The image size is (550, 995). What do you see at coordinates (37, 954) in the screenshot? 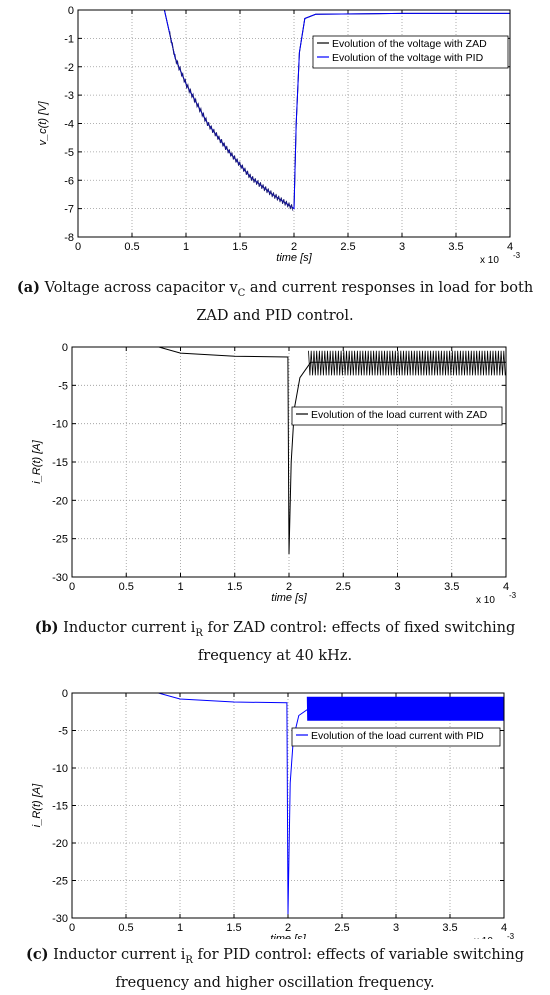
I see `caption-c-label: (c)` at bounding box center [37, 954].